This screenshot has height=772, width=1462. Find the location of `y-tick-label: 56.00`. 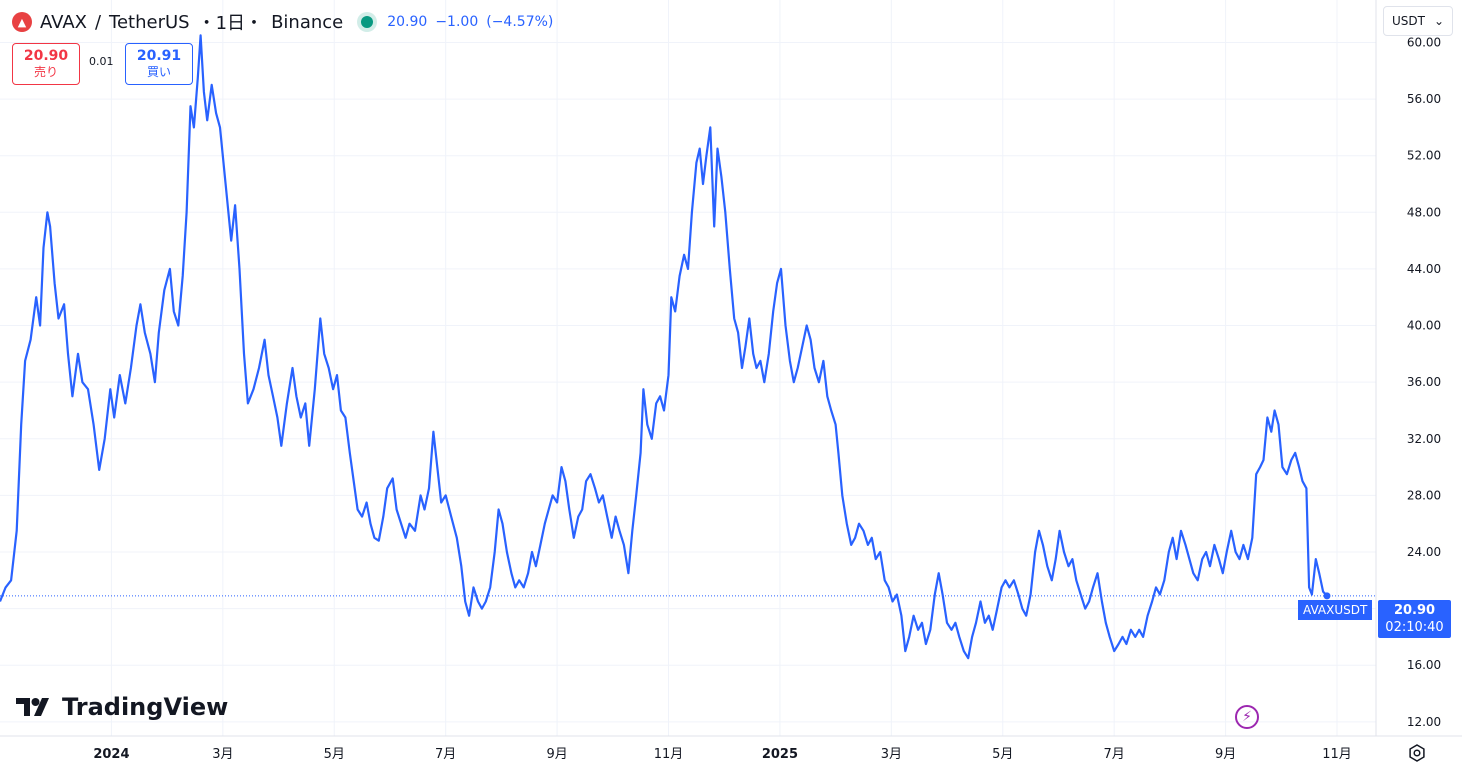

y-tick-label: 56.00 is located at coordinates (1424, 99).